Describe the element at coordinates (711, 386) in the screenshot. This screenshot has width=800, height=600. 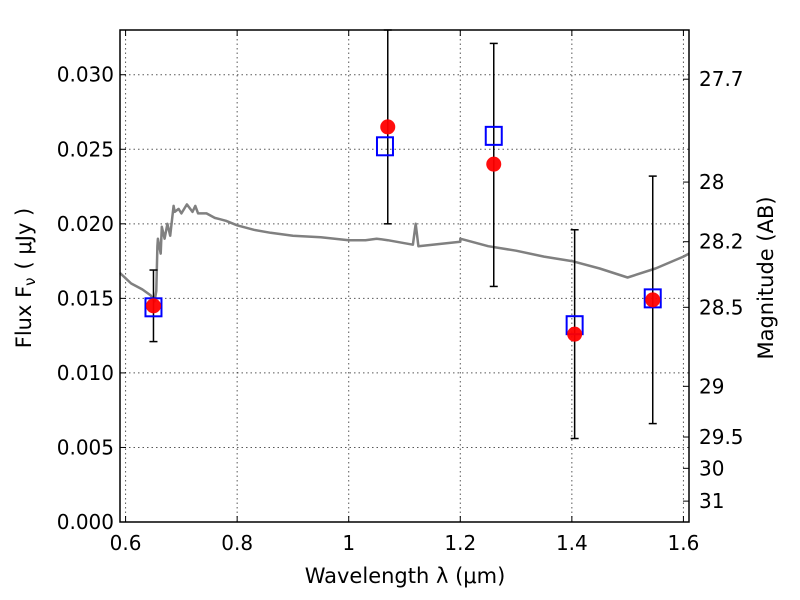
I see `right-tick-label: 29` at that location.